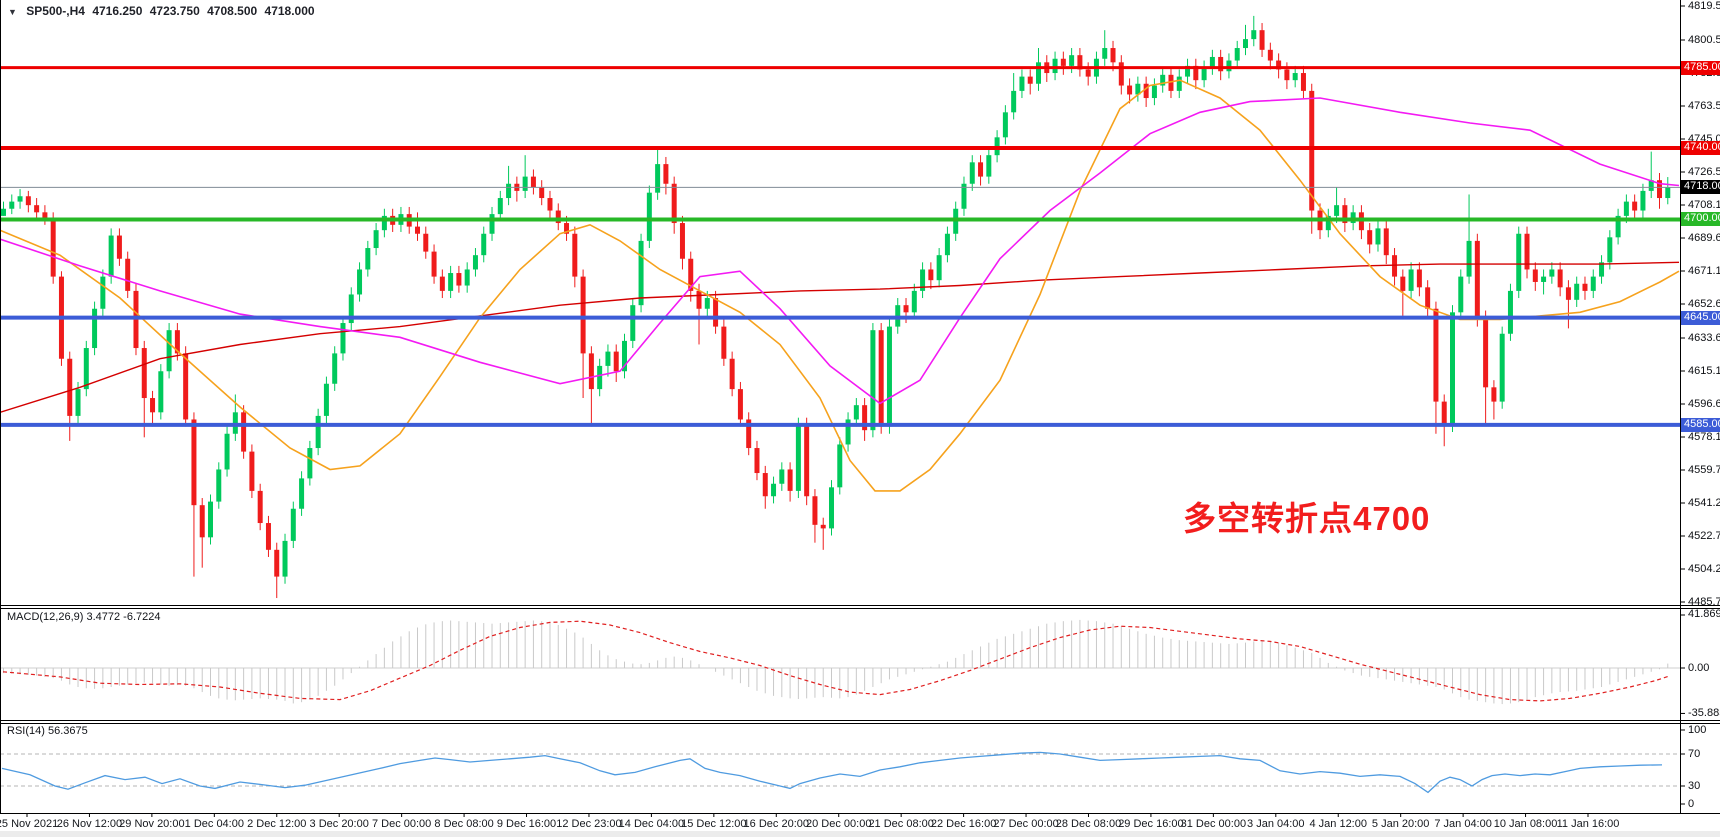 The width and height of the screenshot is (1720, 837). I want to click on time-axis-label: 10 Jan 08:00, so click(1525, 824).